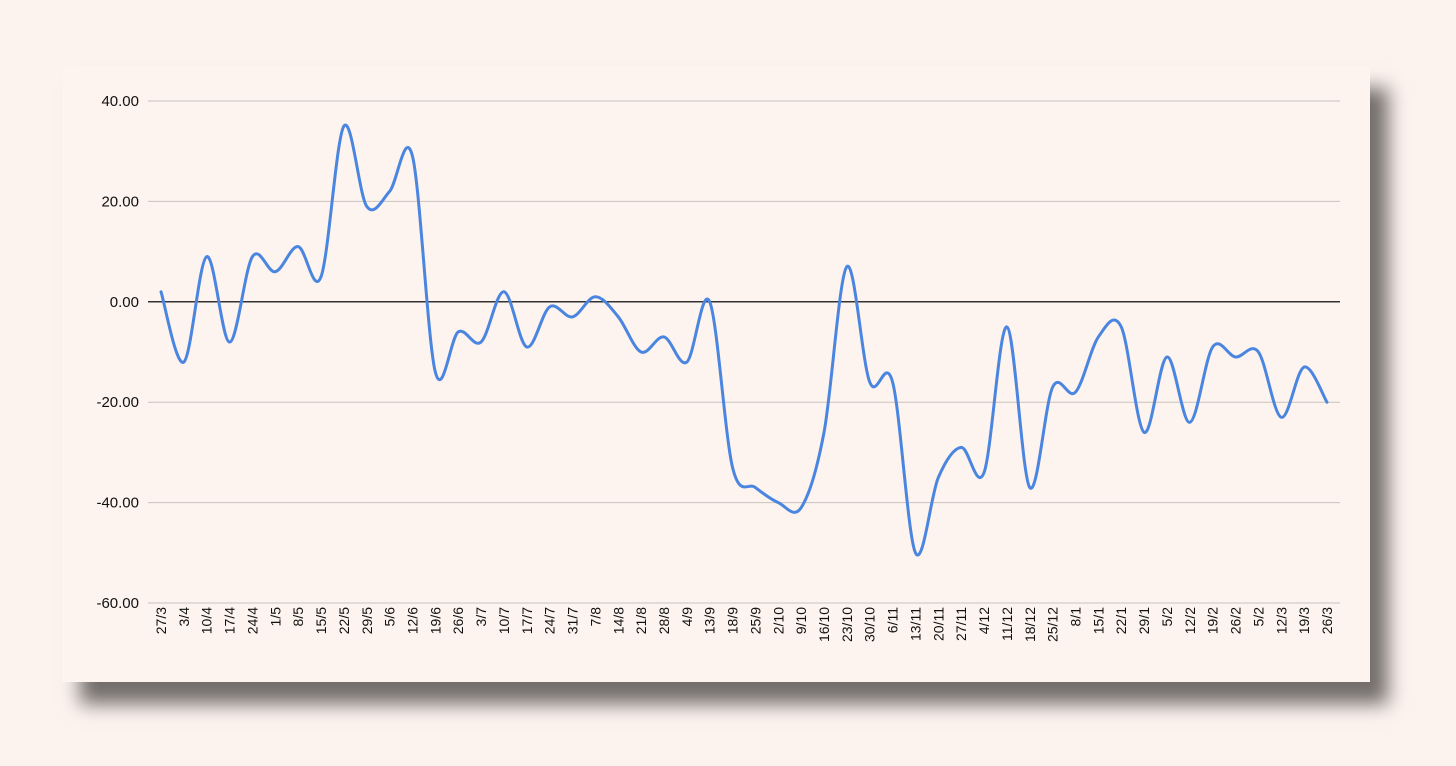  I want to click on x-tick-label: 17/7, so click(527, 620).